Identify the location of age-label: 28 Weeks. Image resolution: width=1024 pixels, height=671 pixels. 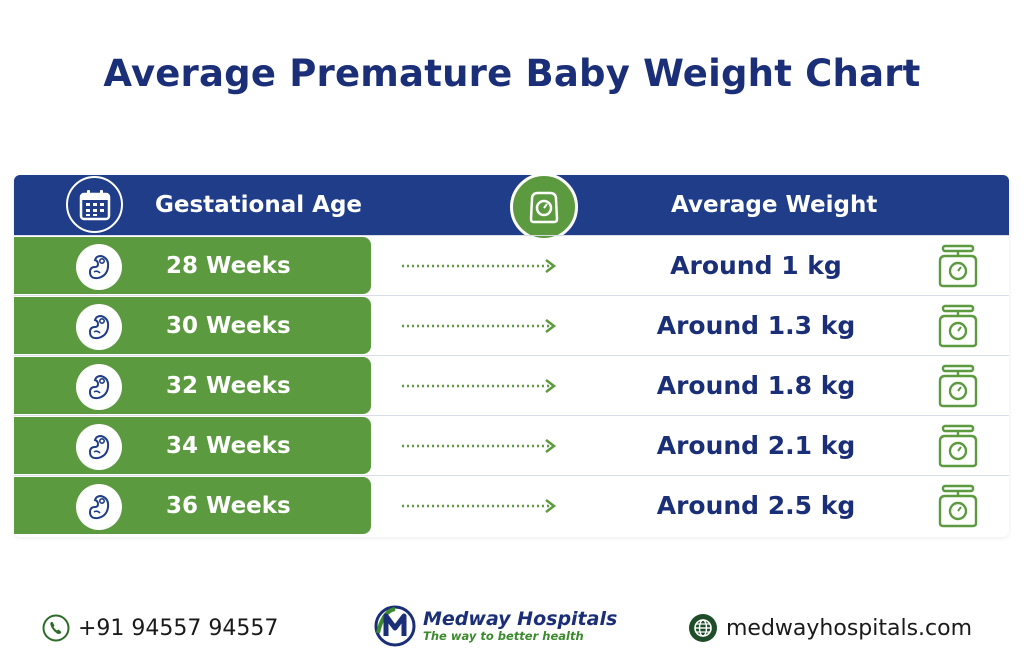
(228, 266).